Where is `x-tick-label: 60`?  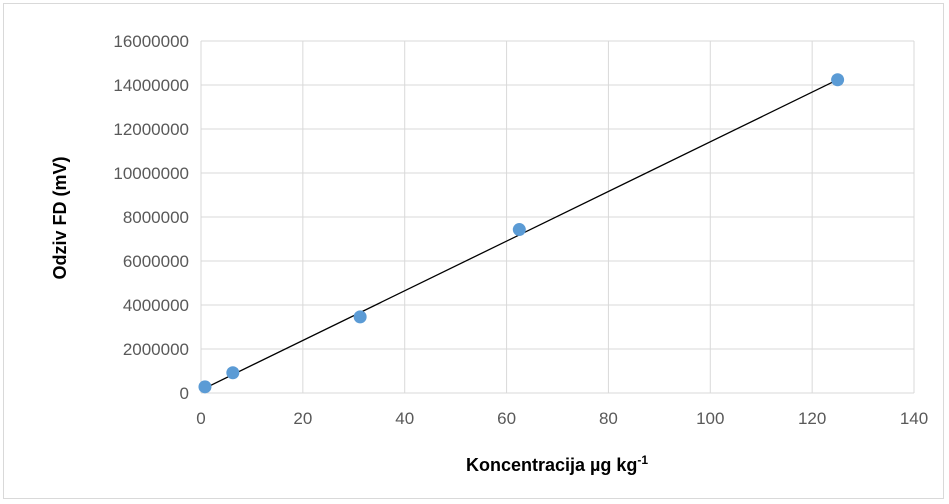
x-tick-label: 60 is located at coordinates (506, 418).